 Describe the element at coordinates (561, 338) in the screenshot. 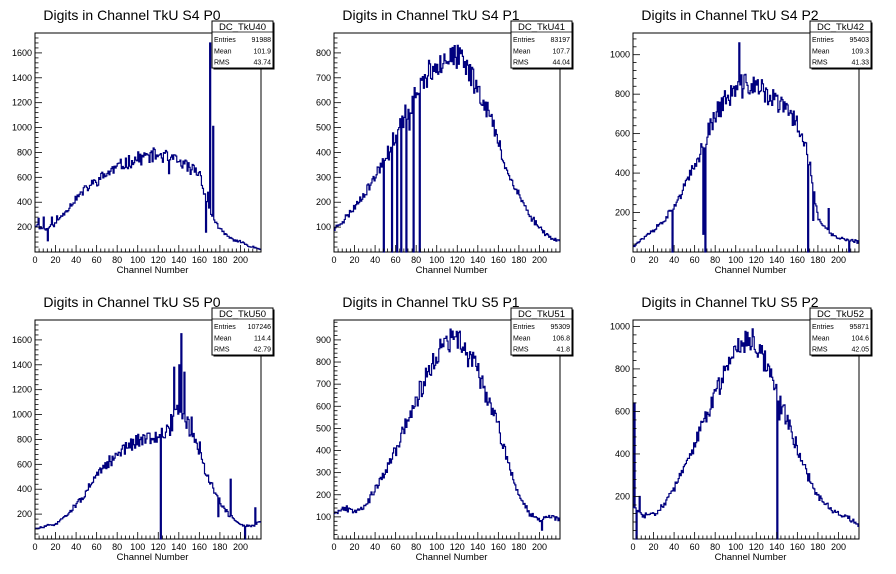

I see `stats-mean-value: 106.8` at that location.